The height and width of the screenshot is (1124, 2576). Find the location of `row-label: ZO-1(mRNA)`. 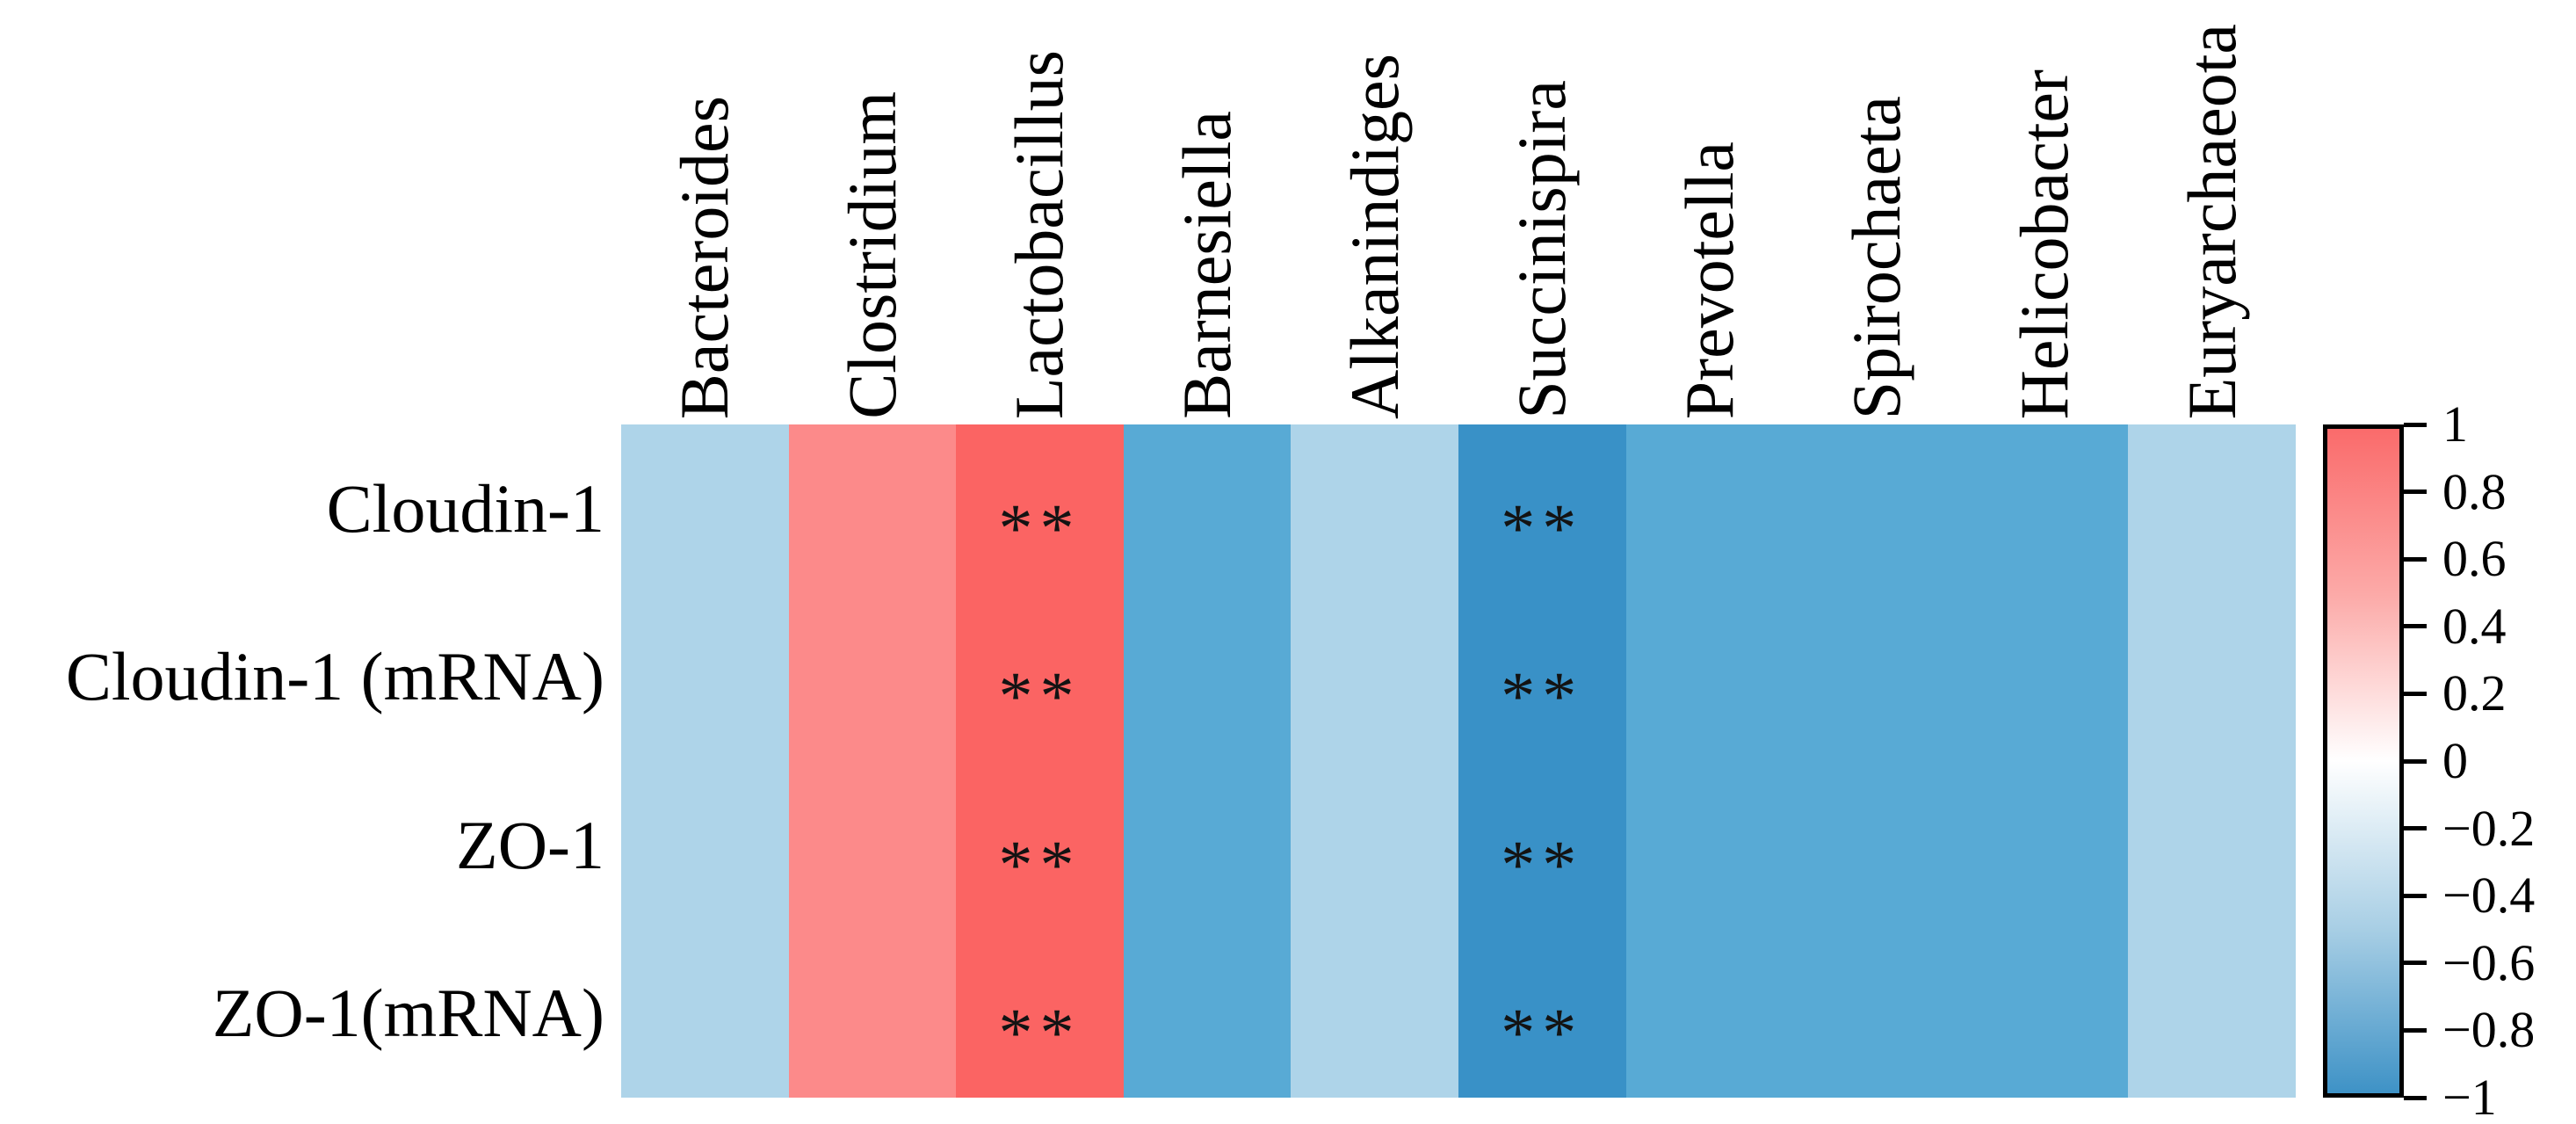

row-label: ZO-1(mRNA) is located at coordinates (408, 1013).